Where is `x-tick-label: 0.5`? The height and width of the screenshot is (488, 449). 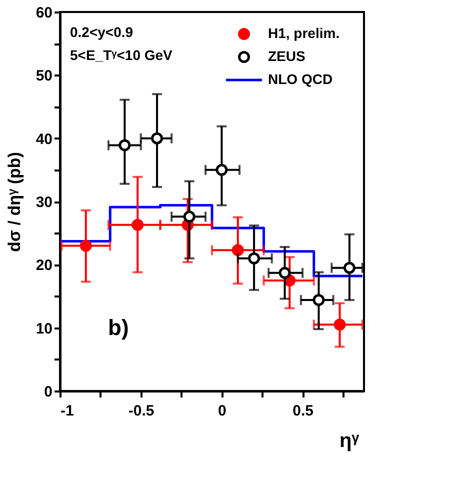
x-tick-label: 0.5 is located at coordinates (303, 411).